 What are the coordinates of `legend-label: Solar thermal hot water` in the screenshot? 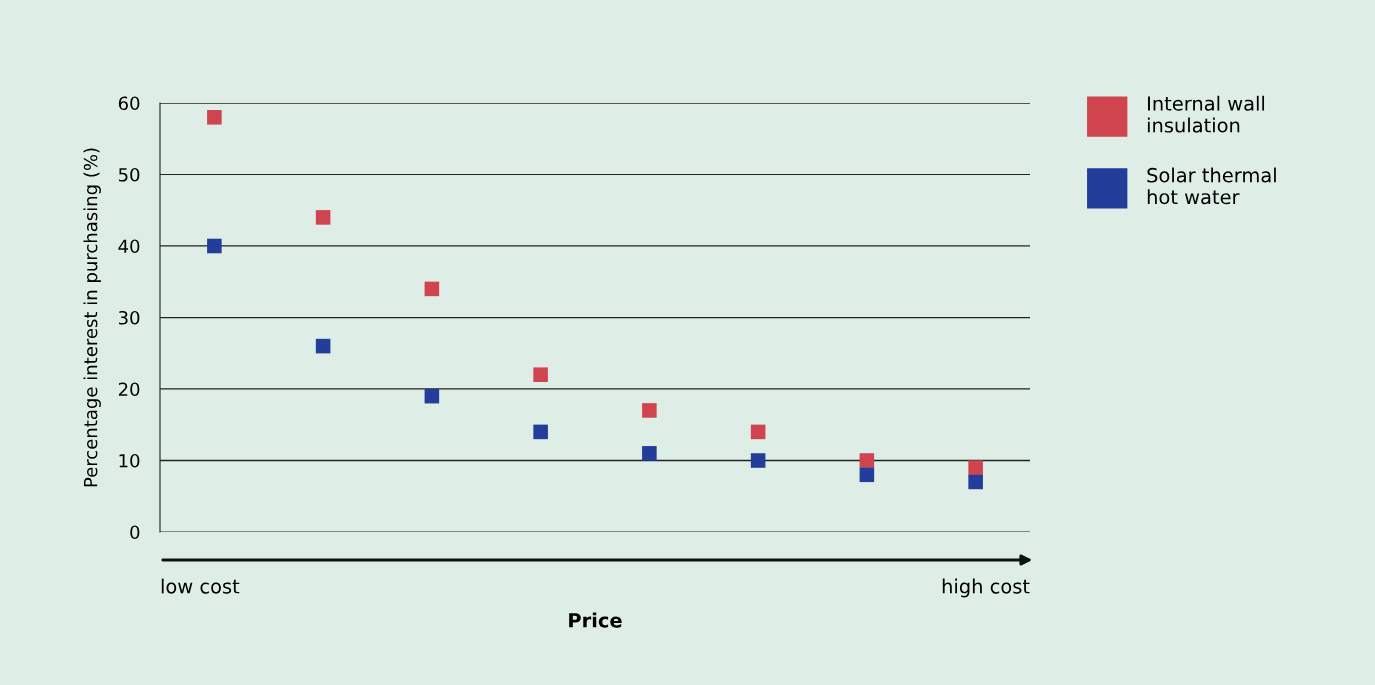 It's located at (1211, 186).